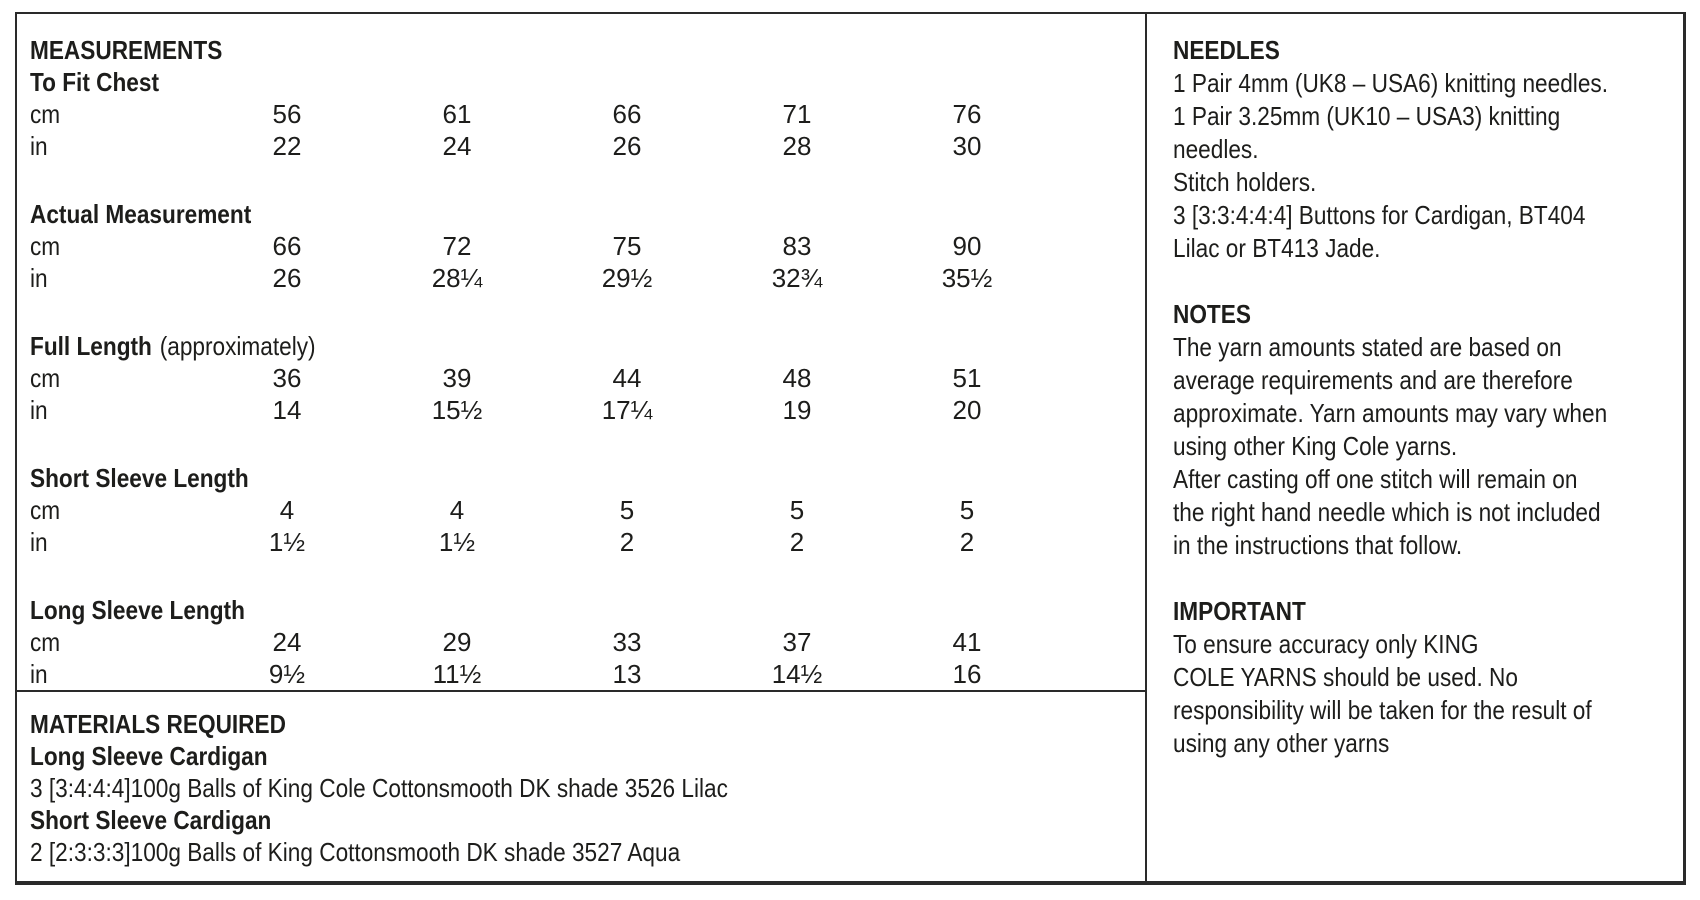  What do you see at coordinates (1277, 248) in the screenshot?
I see `needles-line: Lilac or BT413 Jade.` at bounding box center [1277, 248].